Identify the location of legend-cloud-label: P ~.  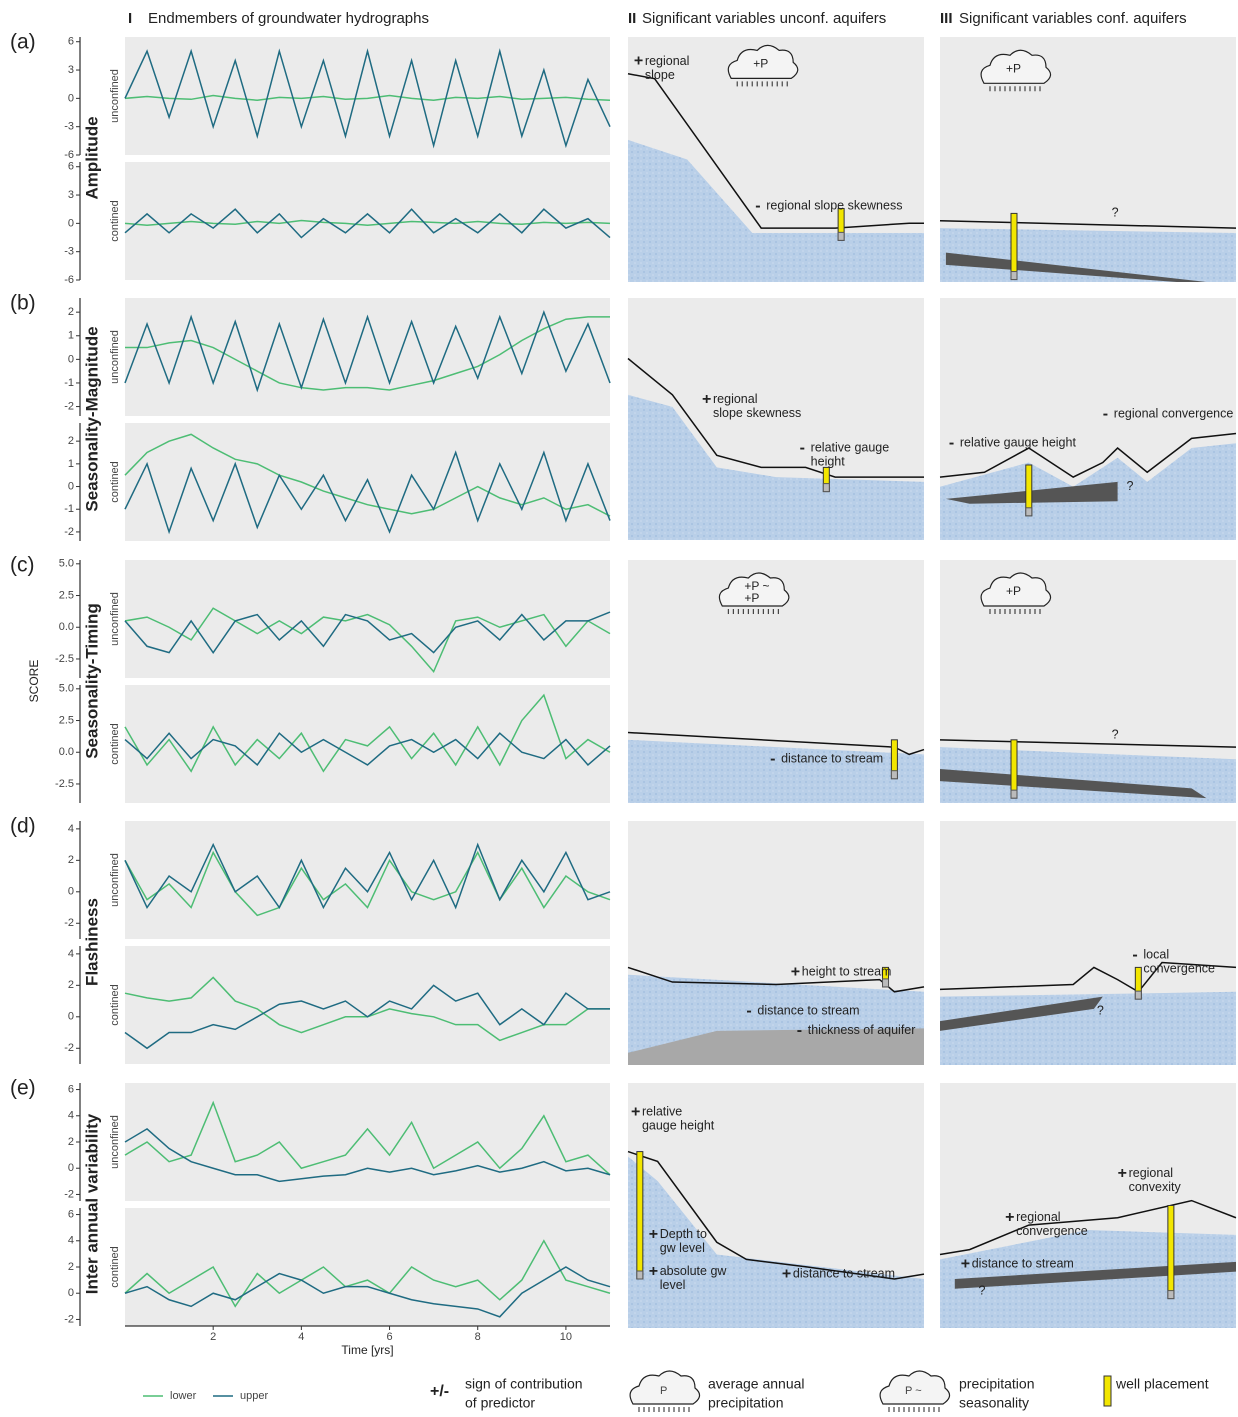
(913, 1391).